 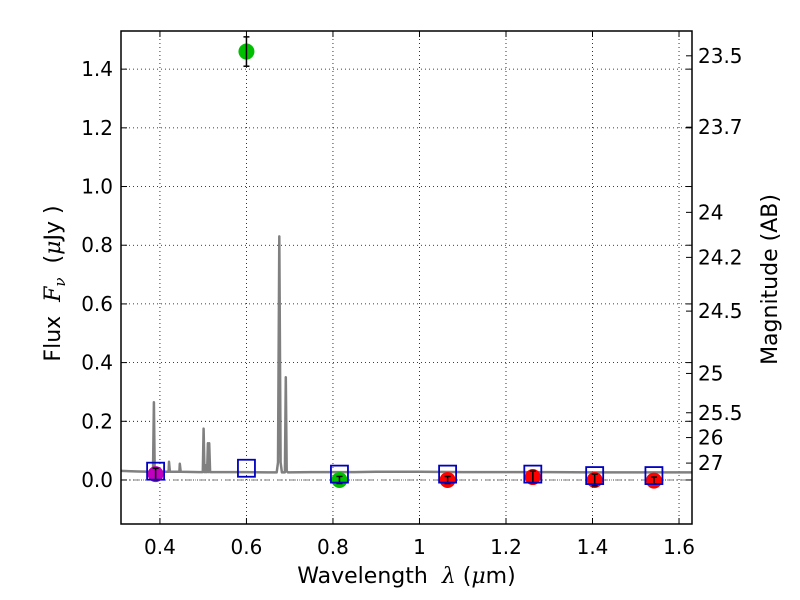 I want to click on mag-tick-label: 23.5, so click(x=720, y=56).